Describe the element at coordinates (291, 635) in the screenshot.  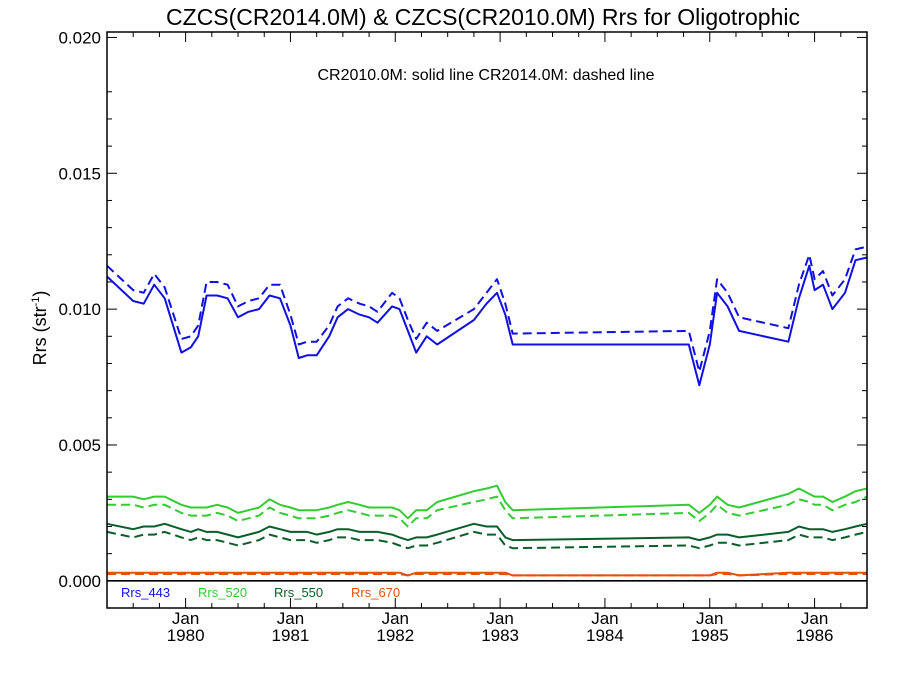
I see `x-tick-label-year: 1981` at that location.